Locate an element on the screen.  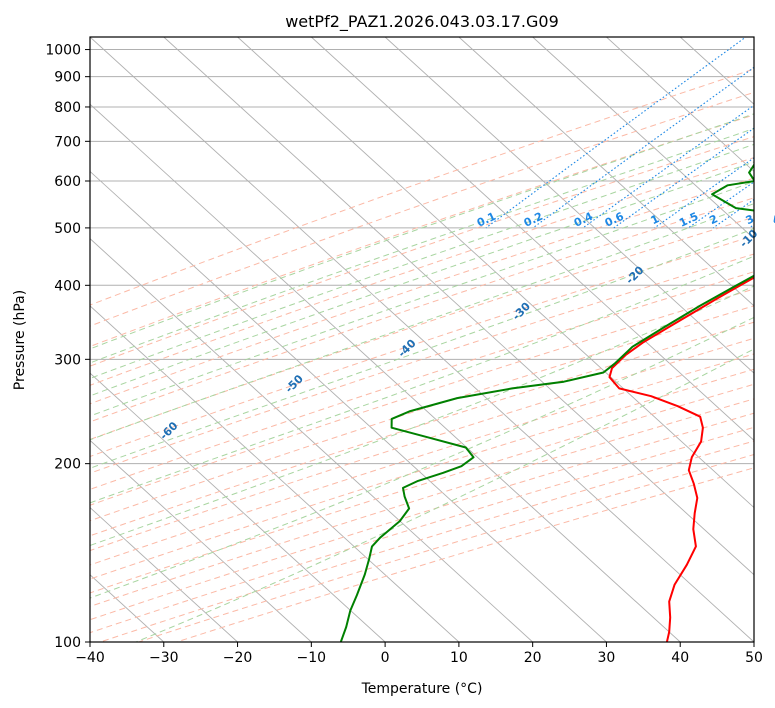
y-tick-label: 200 is located at coordinates (67, 465).